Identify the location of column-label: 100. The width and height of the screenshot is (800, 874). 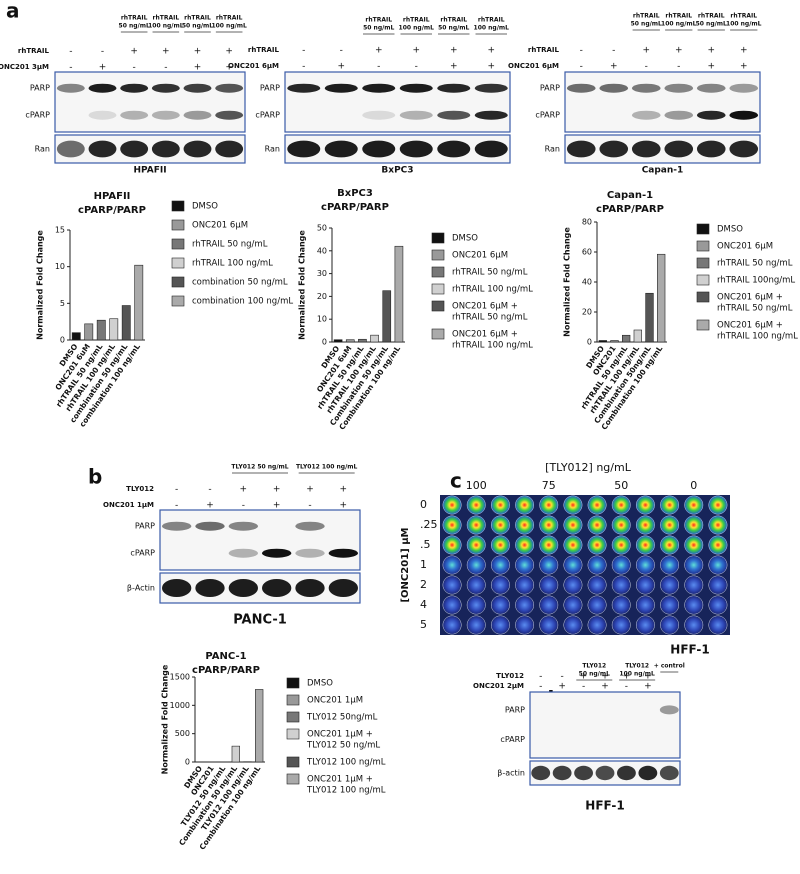
(476, 485).